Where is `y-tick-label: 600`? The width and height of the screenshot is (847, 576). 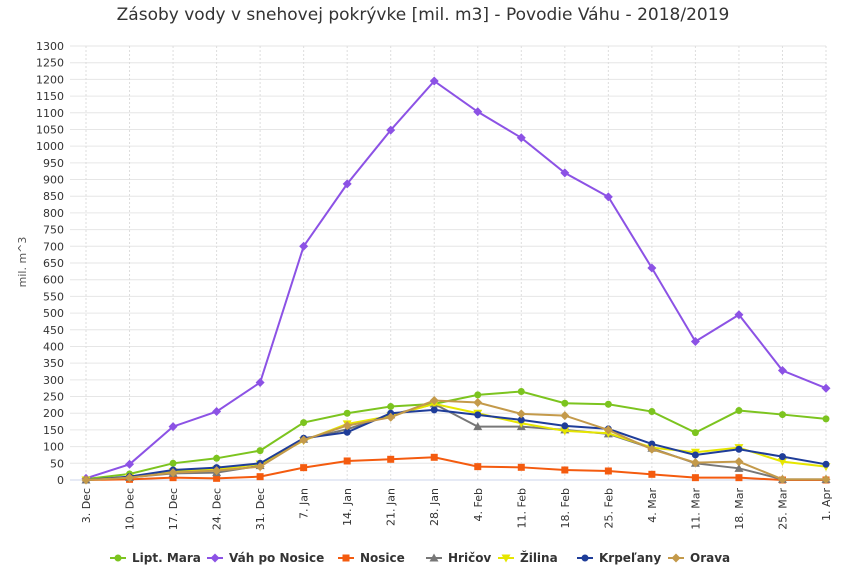 y-tick-label: 600 is located at coordinates (53, 280).